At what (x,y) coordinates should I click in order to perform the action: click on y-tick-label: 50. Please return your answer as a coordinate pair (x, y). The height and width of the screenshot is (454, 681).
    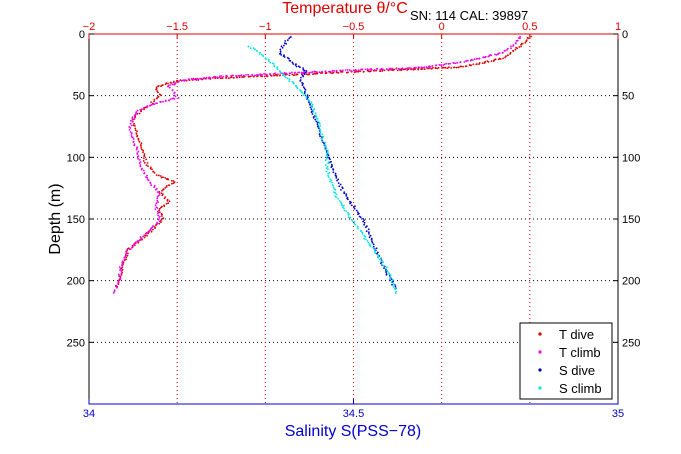
    Looking at the image, I should click on (79, 97).